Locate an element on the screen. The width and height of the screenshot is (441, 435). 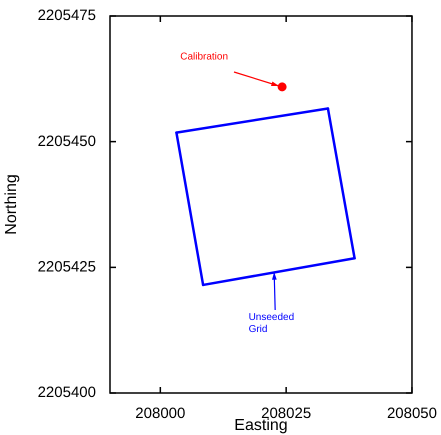
y-tick-label: 2205400 is located at coordinates (67, 393).